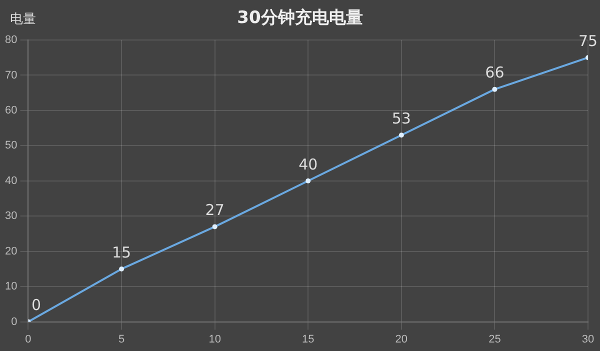 Image resolution: width=600 pixels, height=351 pixels. What do you see at coordinates (588, 41) in the screenshot?
I see `data-label: 75` at bounding box center [588, 41].